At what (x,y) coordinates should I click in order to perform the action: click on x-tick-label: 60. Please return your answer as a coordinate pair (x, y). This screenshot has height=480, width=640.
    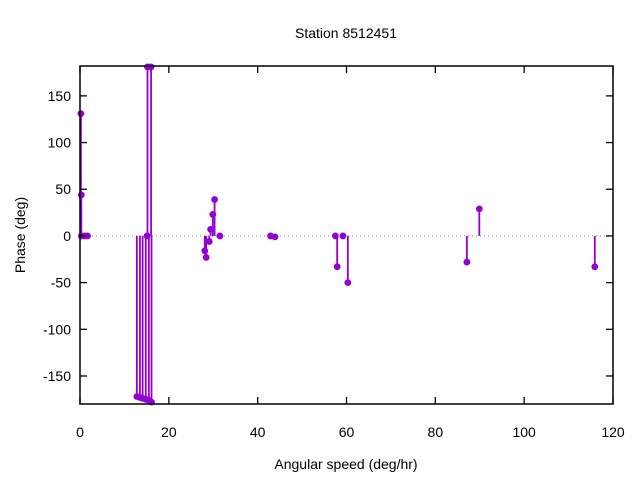
    Looking at the image, I should click on (347, 432).